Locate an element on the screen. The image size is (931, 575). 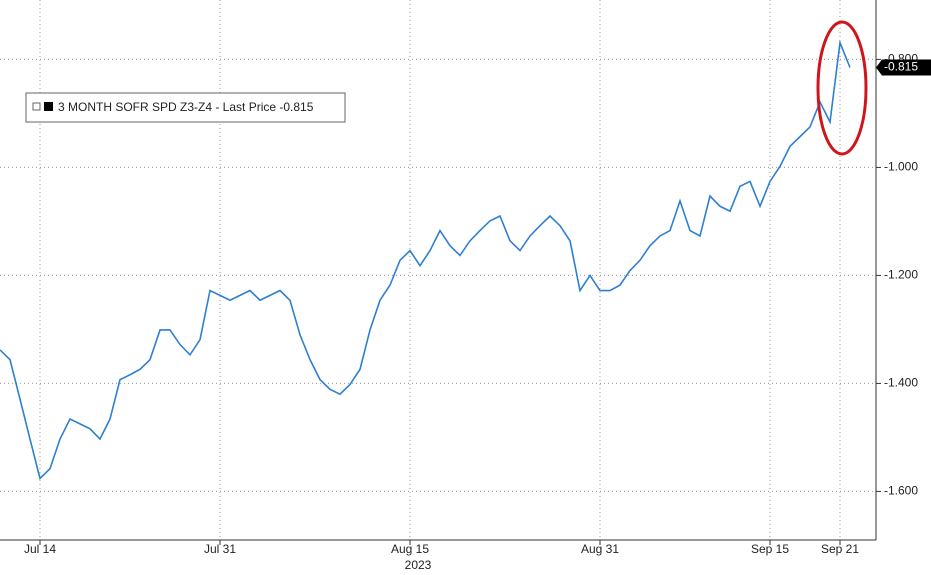
x-tick-label: Jul 14 is located at coordinates (40, 549).